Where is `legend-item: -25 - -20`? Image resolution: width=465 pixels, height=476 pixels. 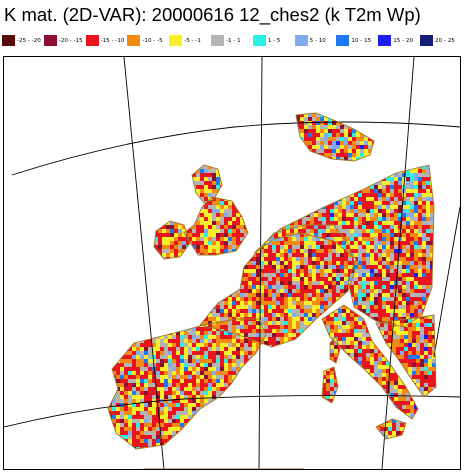
legend-item: -25 - -20 is located at coordinates (23, 41).